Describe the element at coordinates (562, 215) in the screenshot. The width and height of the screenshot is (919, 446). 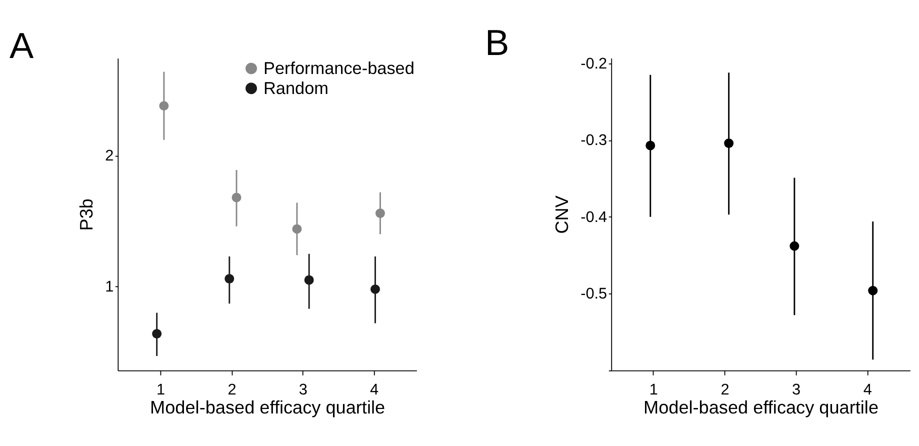
I see `y-axis-title: CNV` at that location.